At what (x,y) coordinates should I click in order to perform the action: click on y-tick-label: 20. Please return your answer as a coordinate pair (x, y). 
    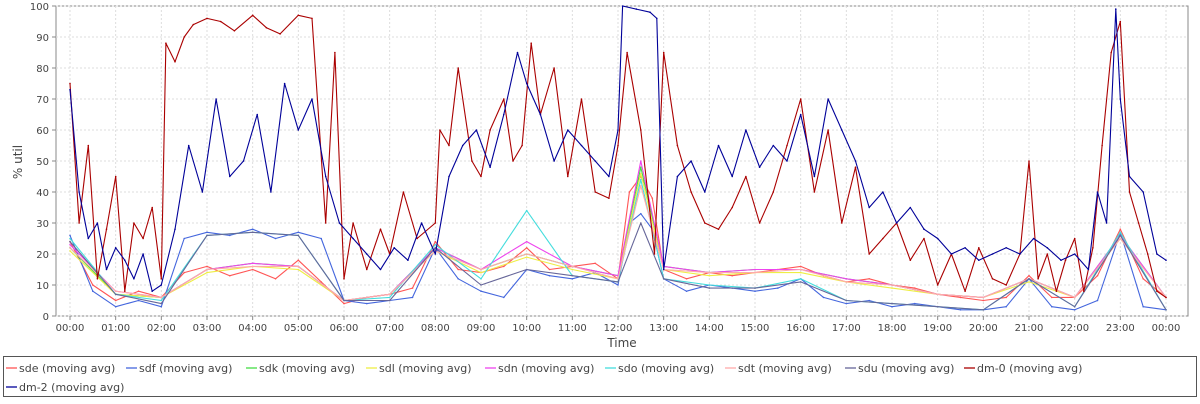
    Looking at the image, I should click on (42, 255).